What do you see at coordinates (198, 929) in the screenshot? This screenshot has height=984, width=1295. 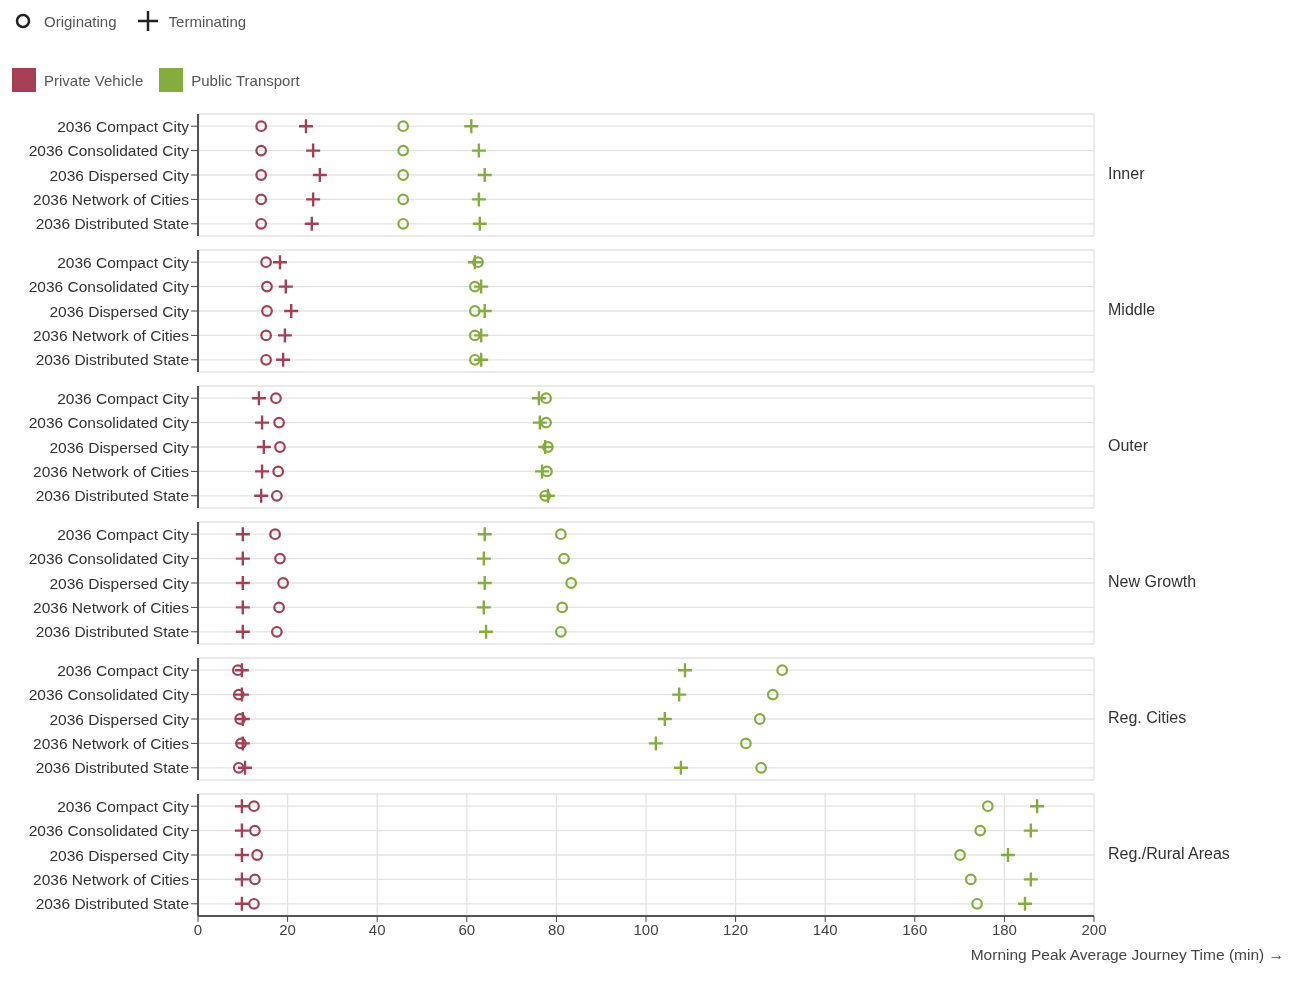 I see `x-tick-label: 0` at bounding box center [198, 929].